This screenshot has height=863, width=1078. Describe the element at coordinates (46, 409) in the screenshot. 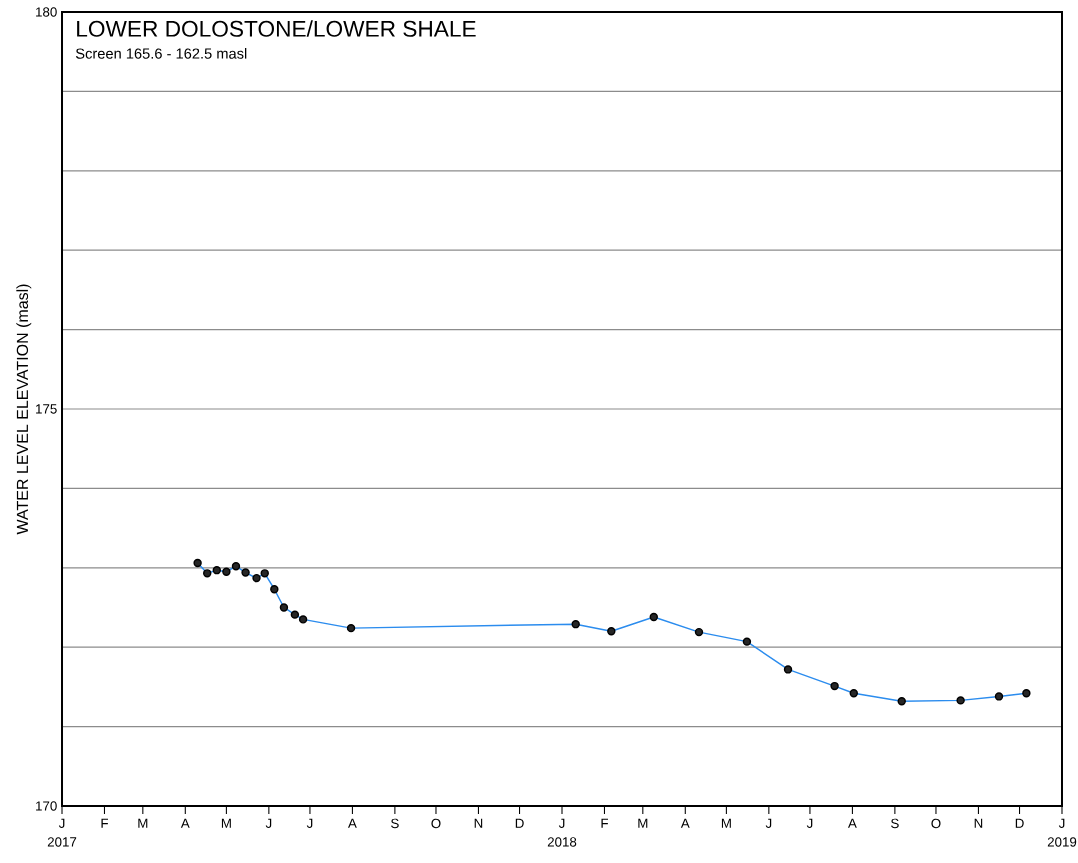

I see `y-tick-label: 175` at that location.